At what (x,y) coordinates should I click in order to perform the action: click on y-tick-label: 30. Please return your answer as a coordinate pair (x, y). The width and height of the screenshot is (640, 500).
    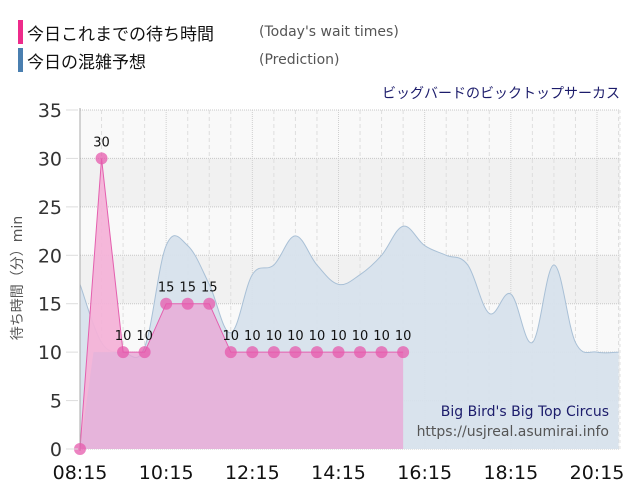
    Looking at the image, I should click on (50, 159).